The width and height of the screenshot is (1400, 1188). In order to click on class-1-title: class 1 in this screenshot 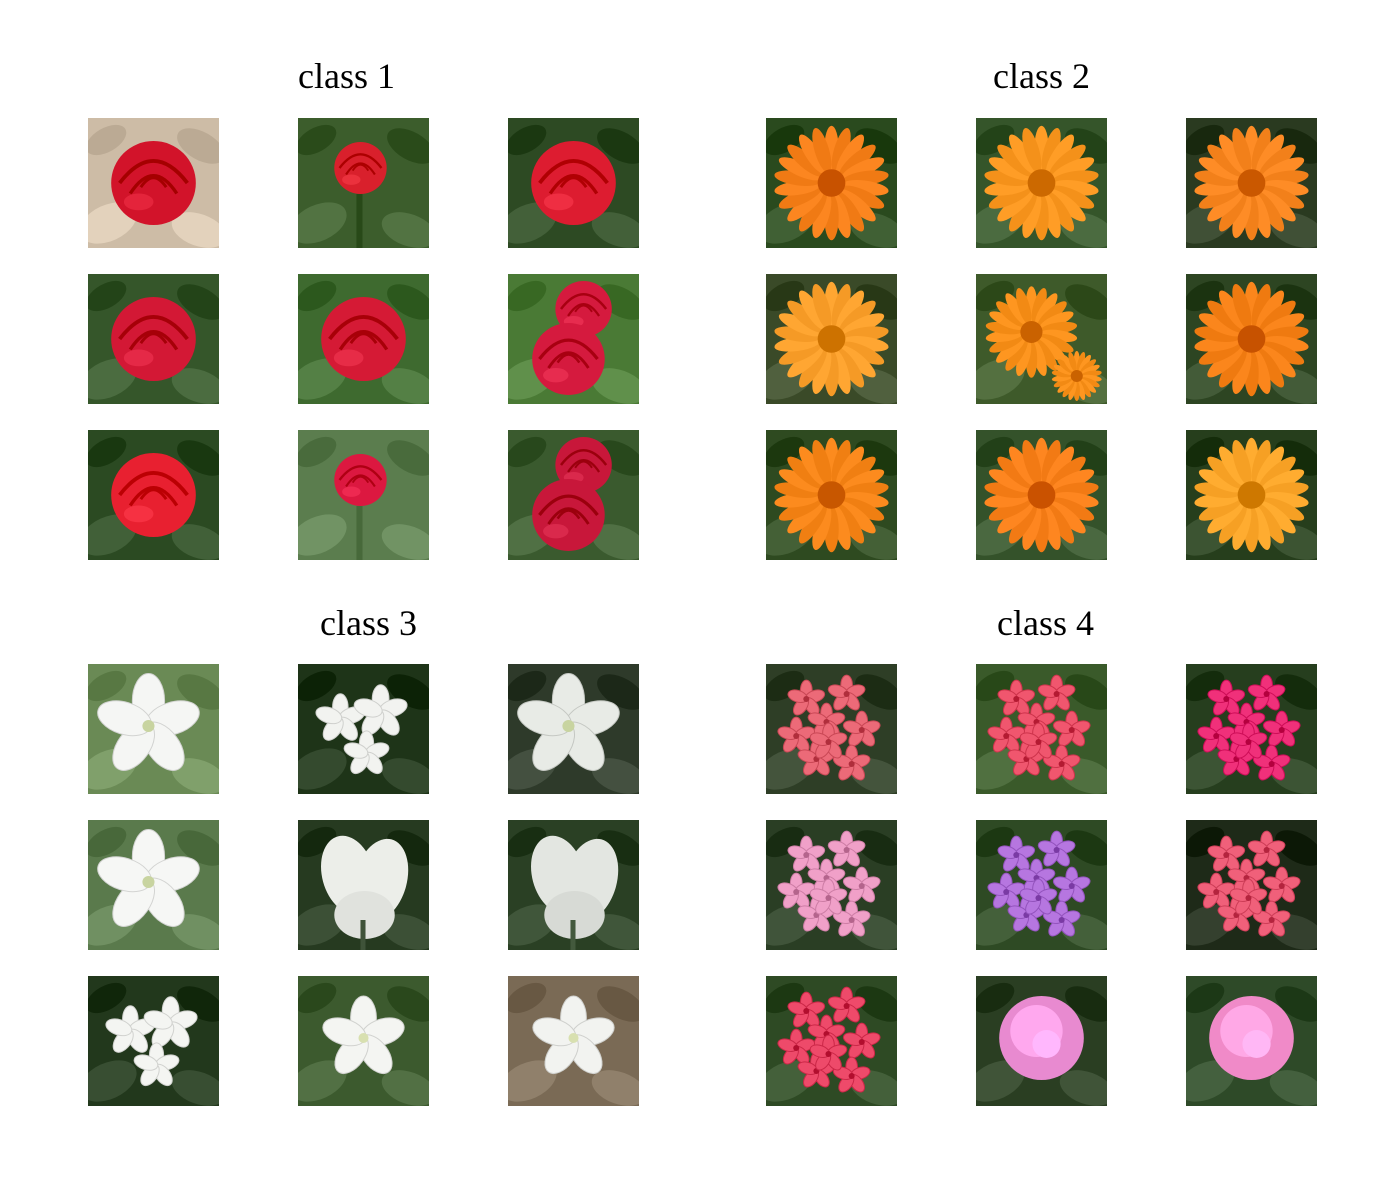, I will do `click(346, 76)`.